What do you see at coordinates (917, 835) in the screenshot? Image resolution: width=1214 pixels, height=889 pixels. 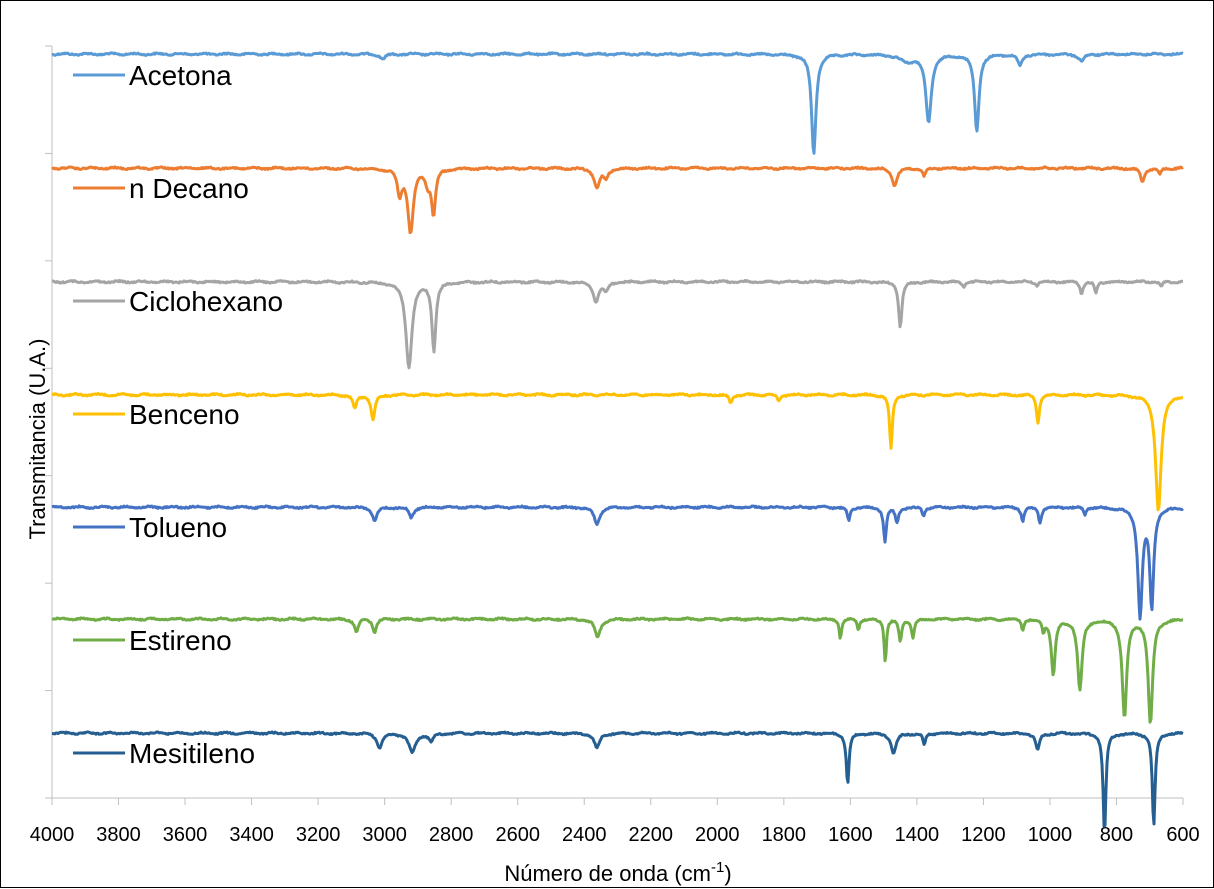 I see `x-tick-label: 1400` at bounding box center [917, 835].